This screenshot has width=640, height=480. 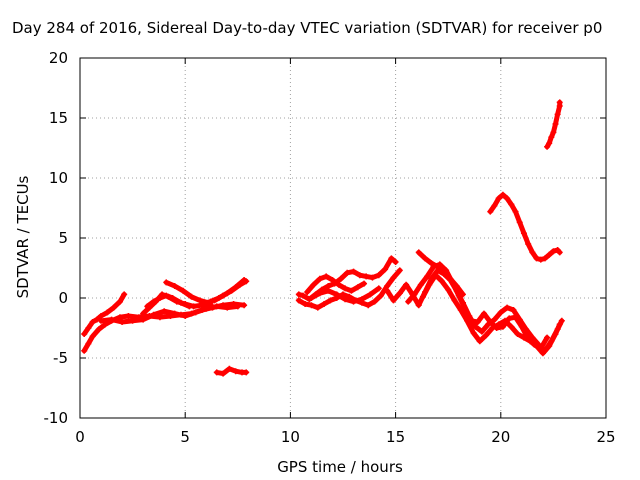 What do you see at coordinates (290, 437) in the screenshot?
I see `x-tick-label: 10` at bounding box center [290, 437].